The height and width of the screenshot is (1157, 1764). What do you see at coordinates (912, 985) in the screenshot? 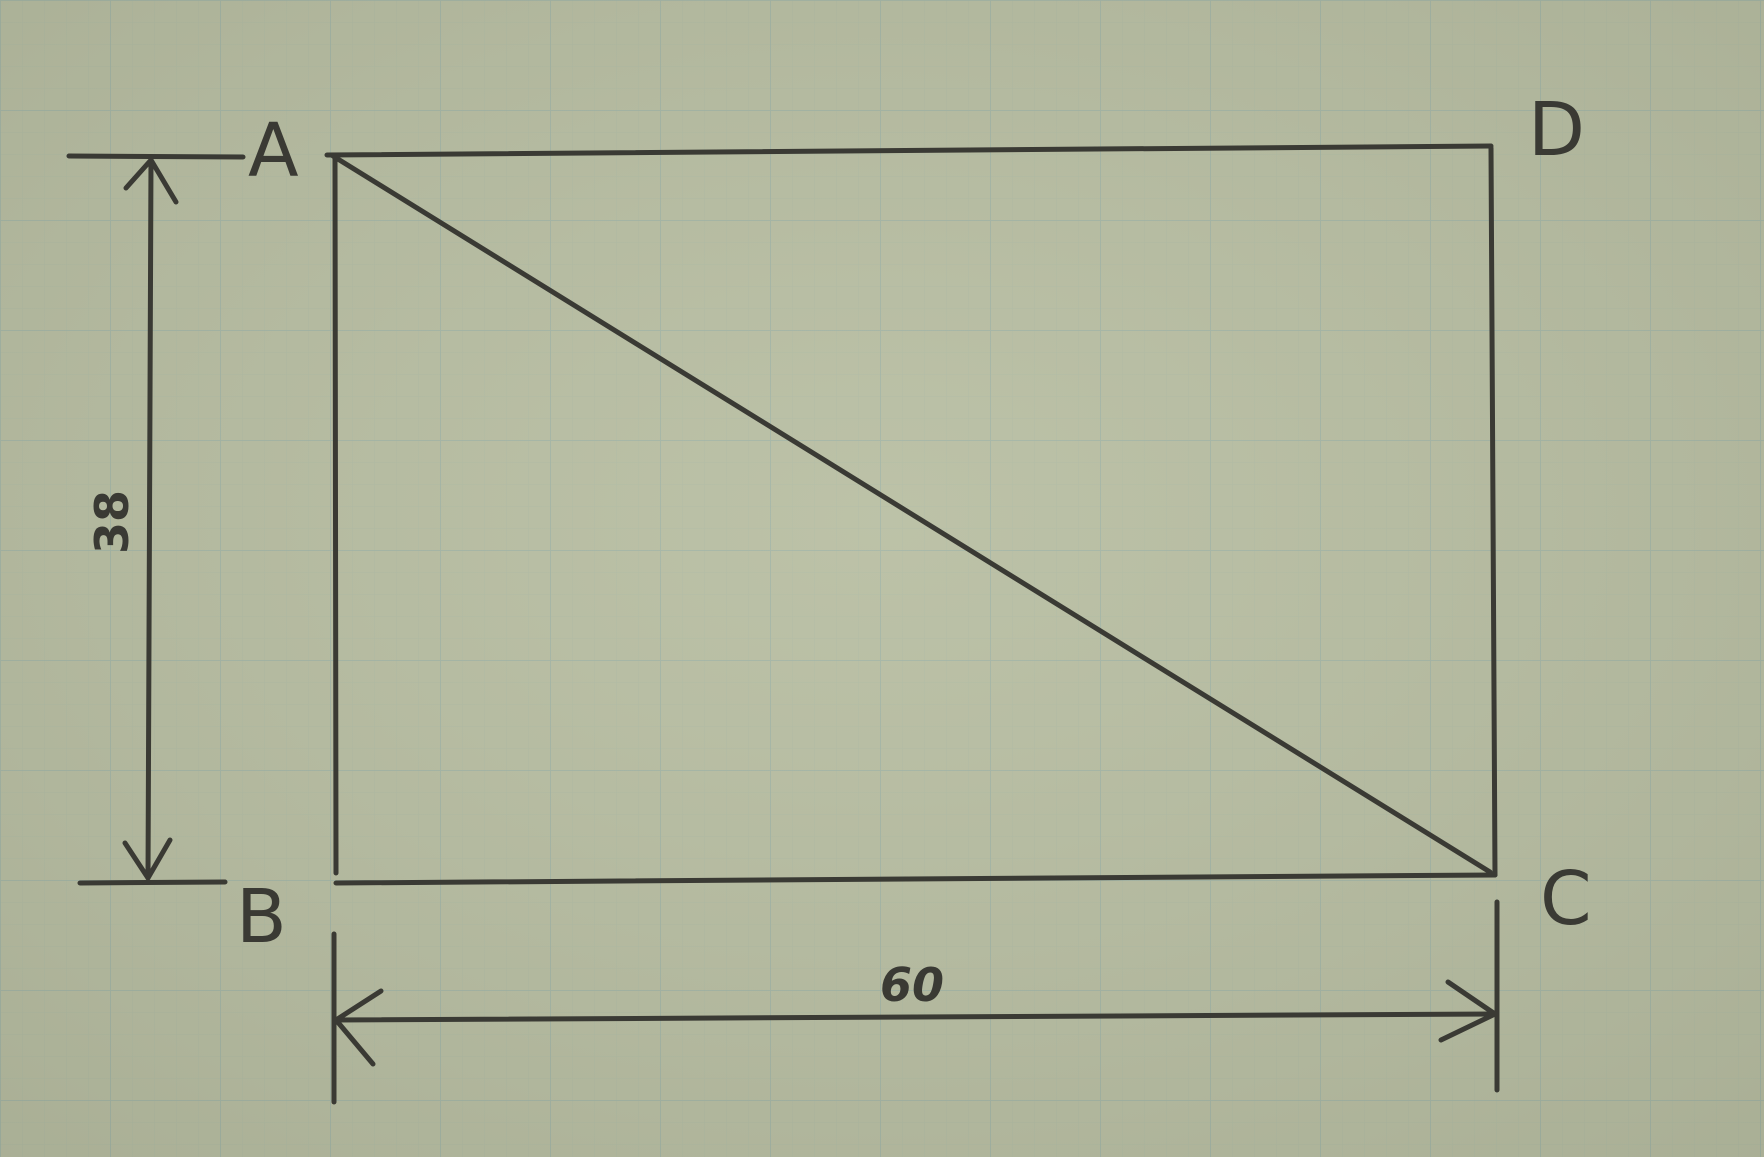
I see `width-dimension-label: 60` at bounding box center [912, 985].